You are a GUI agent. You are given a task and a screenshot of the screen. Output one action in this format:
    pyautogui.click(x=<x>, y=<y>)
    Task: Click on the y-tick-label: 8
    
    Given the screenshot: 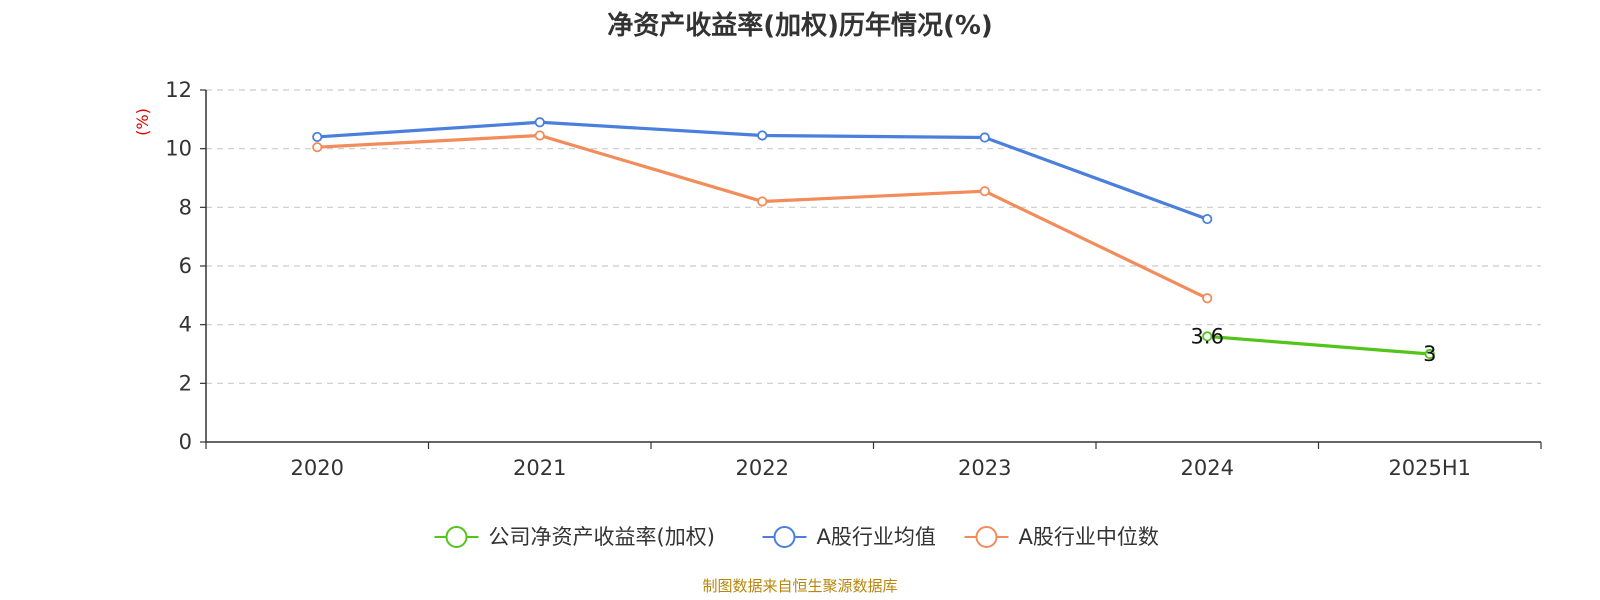 What is the action you would take?
    pyautogui.click(x=185, y=207)
    